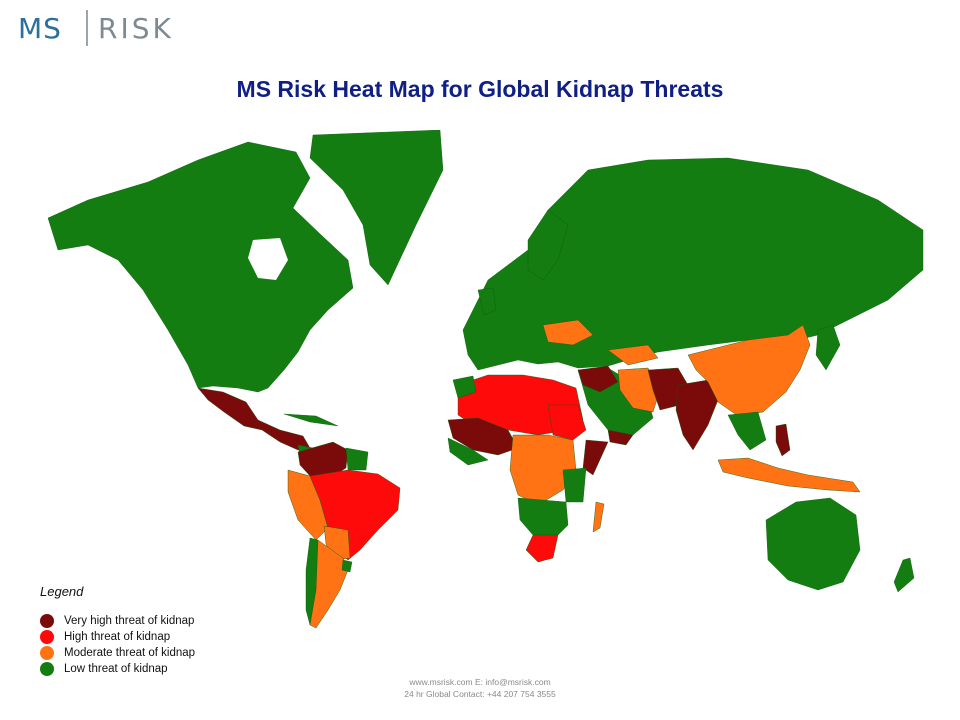  Describe the element at coordinates (543, 519) in the screenshot. I see `region-southern-africa` at that location.